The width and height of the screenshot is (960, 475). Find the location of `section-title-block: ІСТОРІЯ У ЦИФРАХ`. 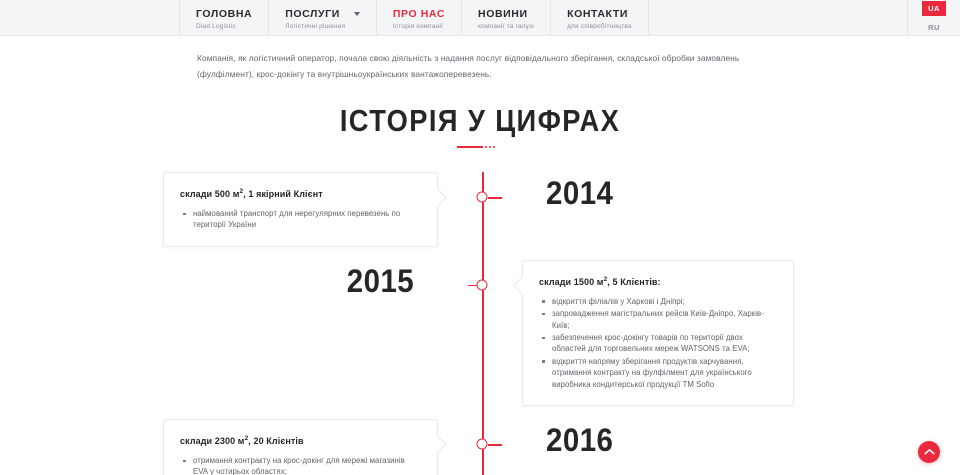

section-title-block: ІСТОРІЯ У ЦИФРАХ is located at coordinates (480, 126).